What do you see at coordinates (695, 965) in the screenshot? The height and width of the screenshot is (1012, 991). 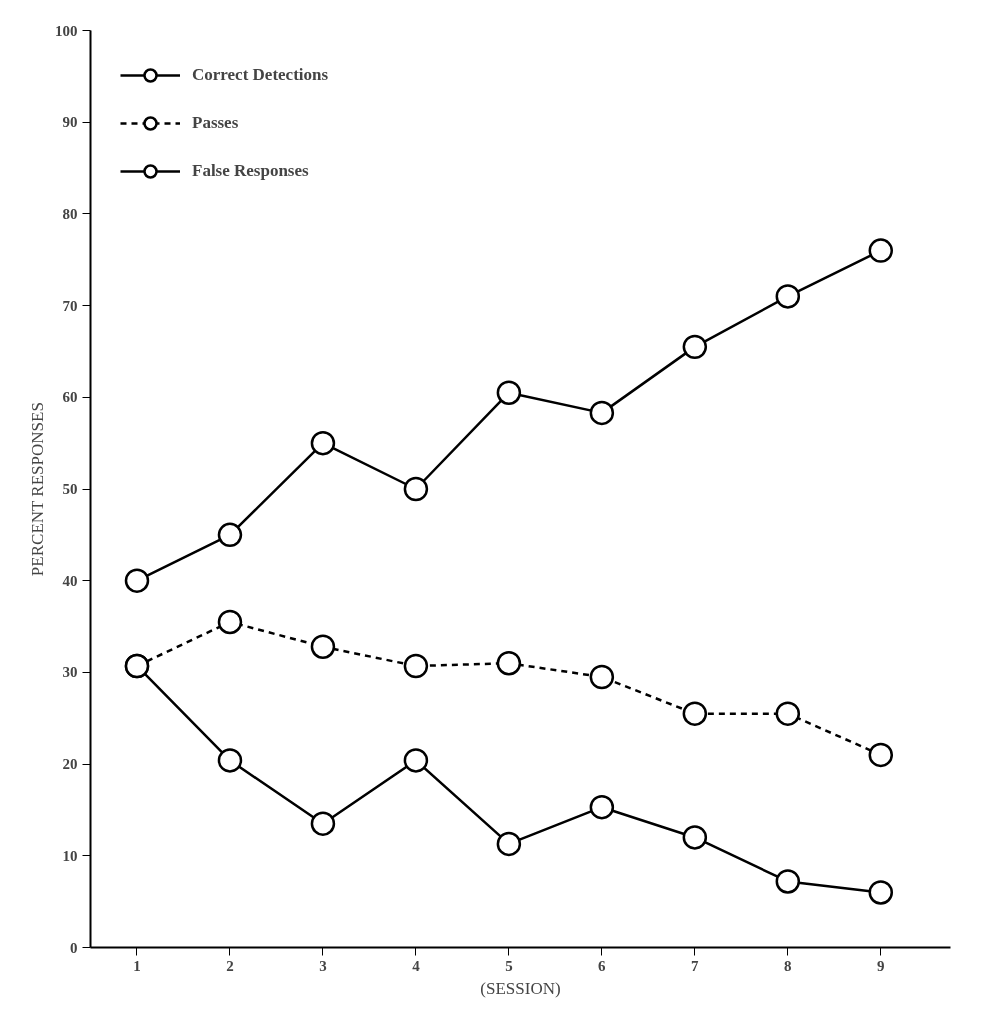 I see `x-tick-label: 7` at bounding box center [695, 965].